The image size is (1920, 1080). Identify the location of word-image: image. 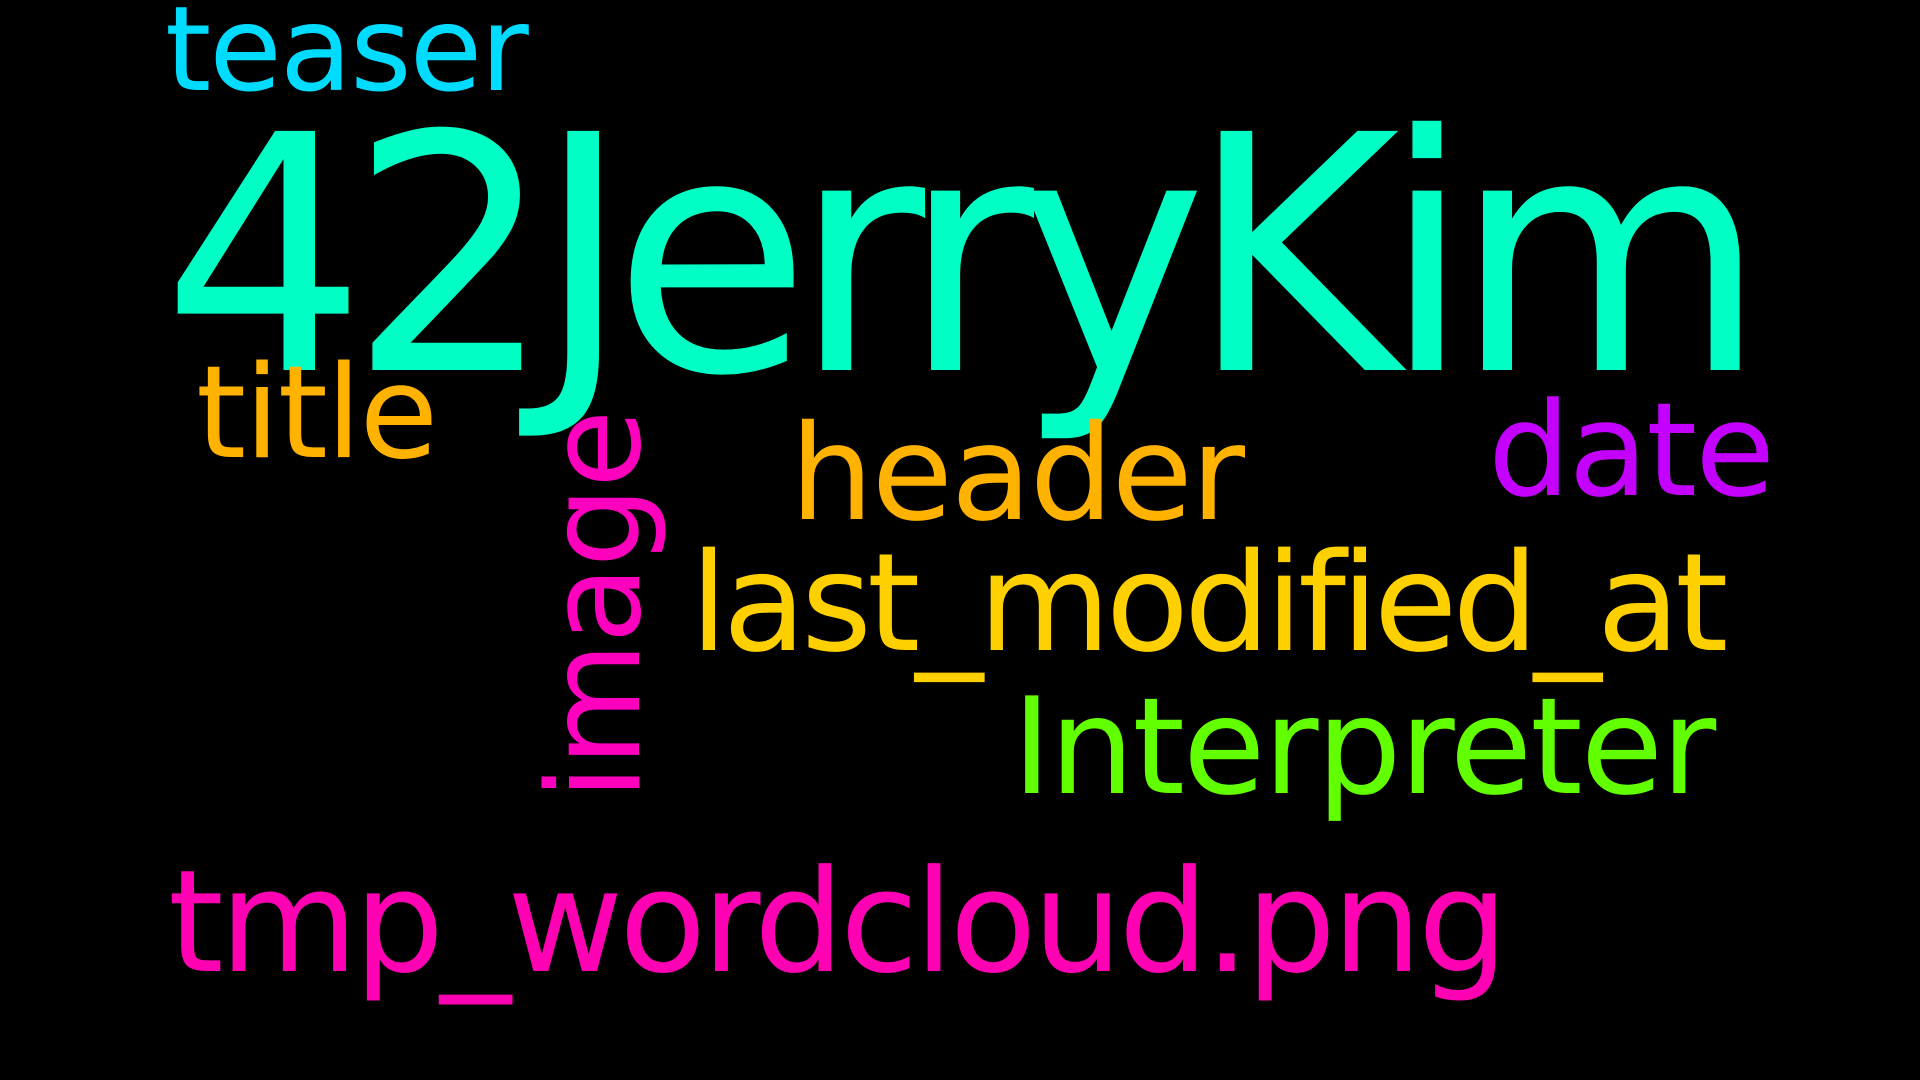
(595, 605).